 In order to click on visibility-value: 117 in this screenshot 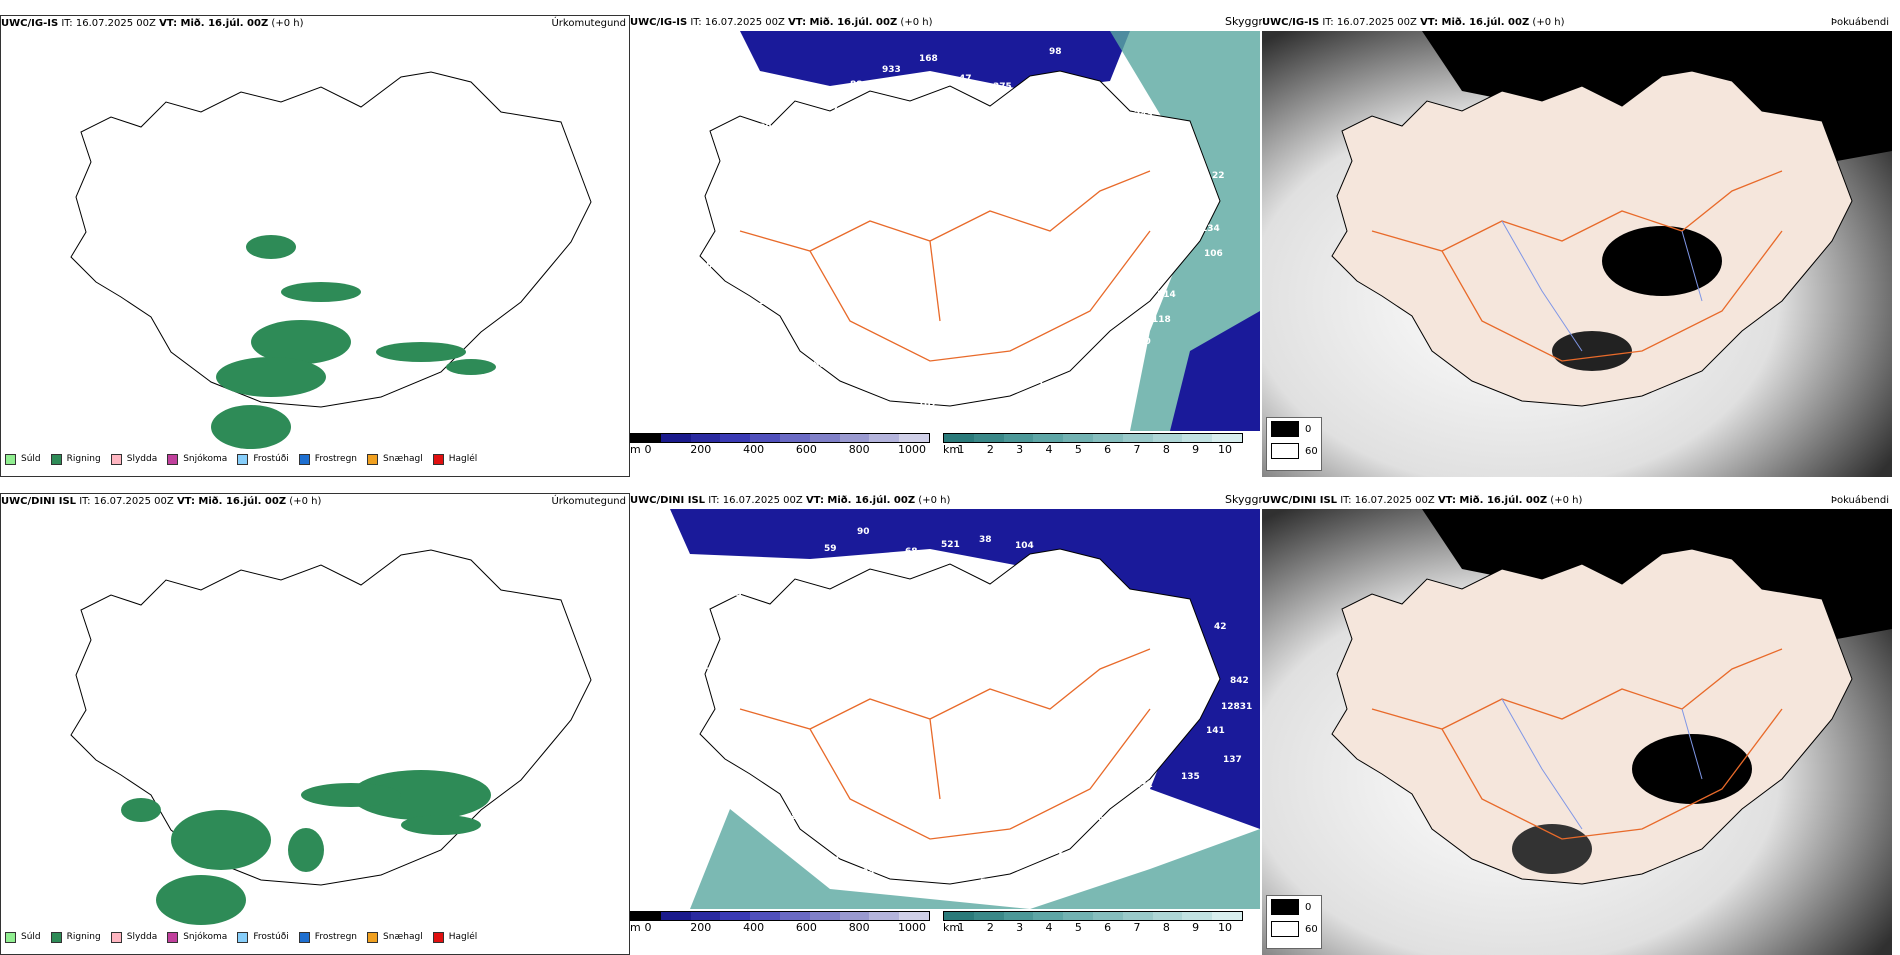, I will do `click(919, 845)`.